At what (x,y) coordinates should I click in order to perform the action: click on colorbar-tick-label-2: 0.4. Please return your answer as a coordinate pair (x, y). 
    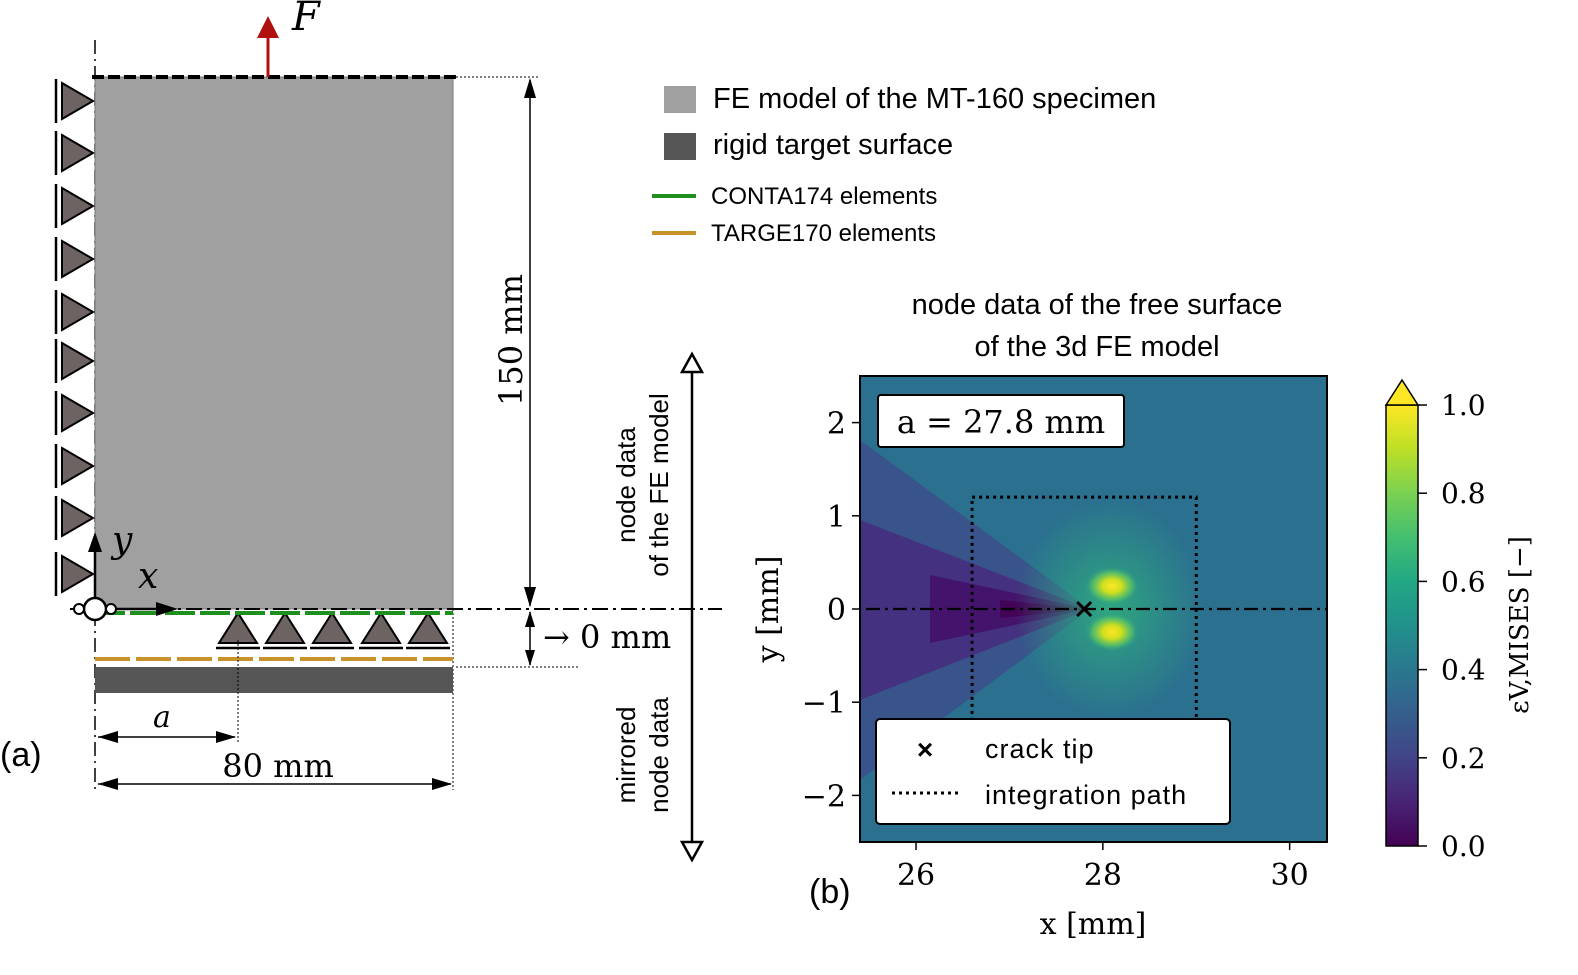
    Looking at the image, I should click on (1463, 670).